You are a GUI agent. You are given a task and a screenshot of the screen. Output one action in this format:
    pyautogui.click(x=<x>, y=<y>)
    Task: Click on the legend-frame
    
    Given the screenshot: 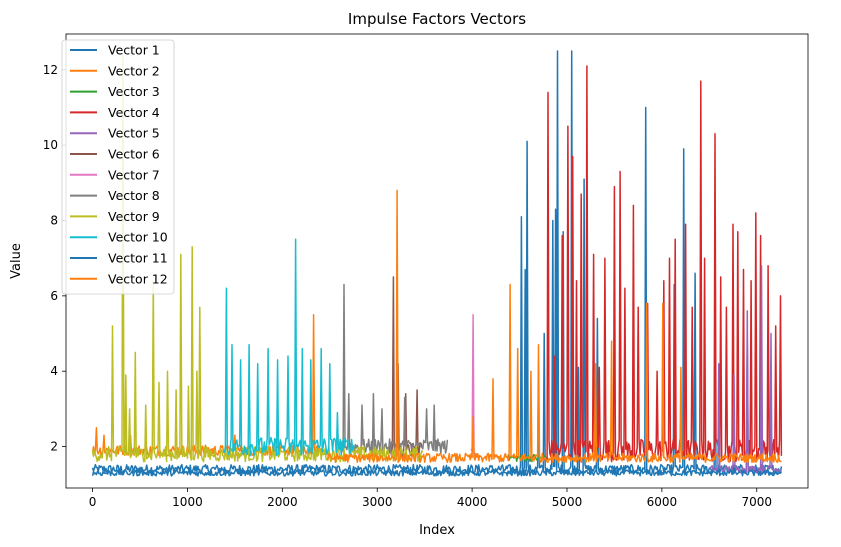 What is the action you would take?
    pyautogui.click(x=118, y=167)
    